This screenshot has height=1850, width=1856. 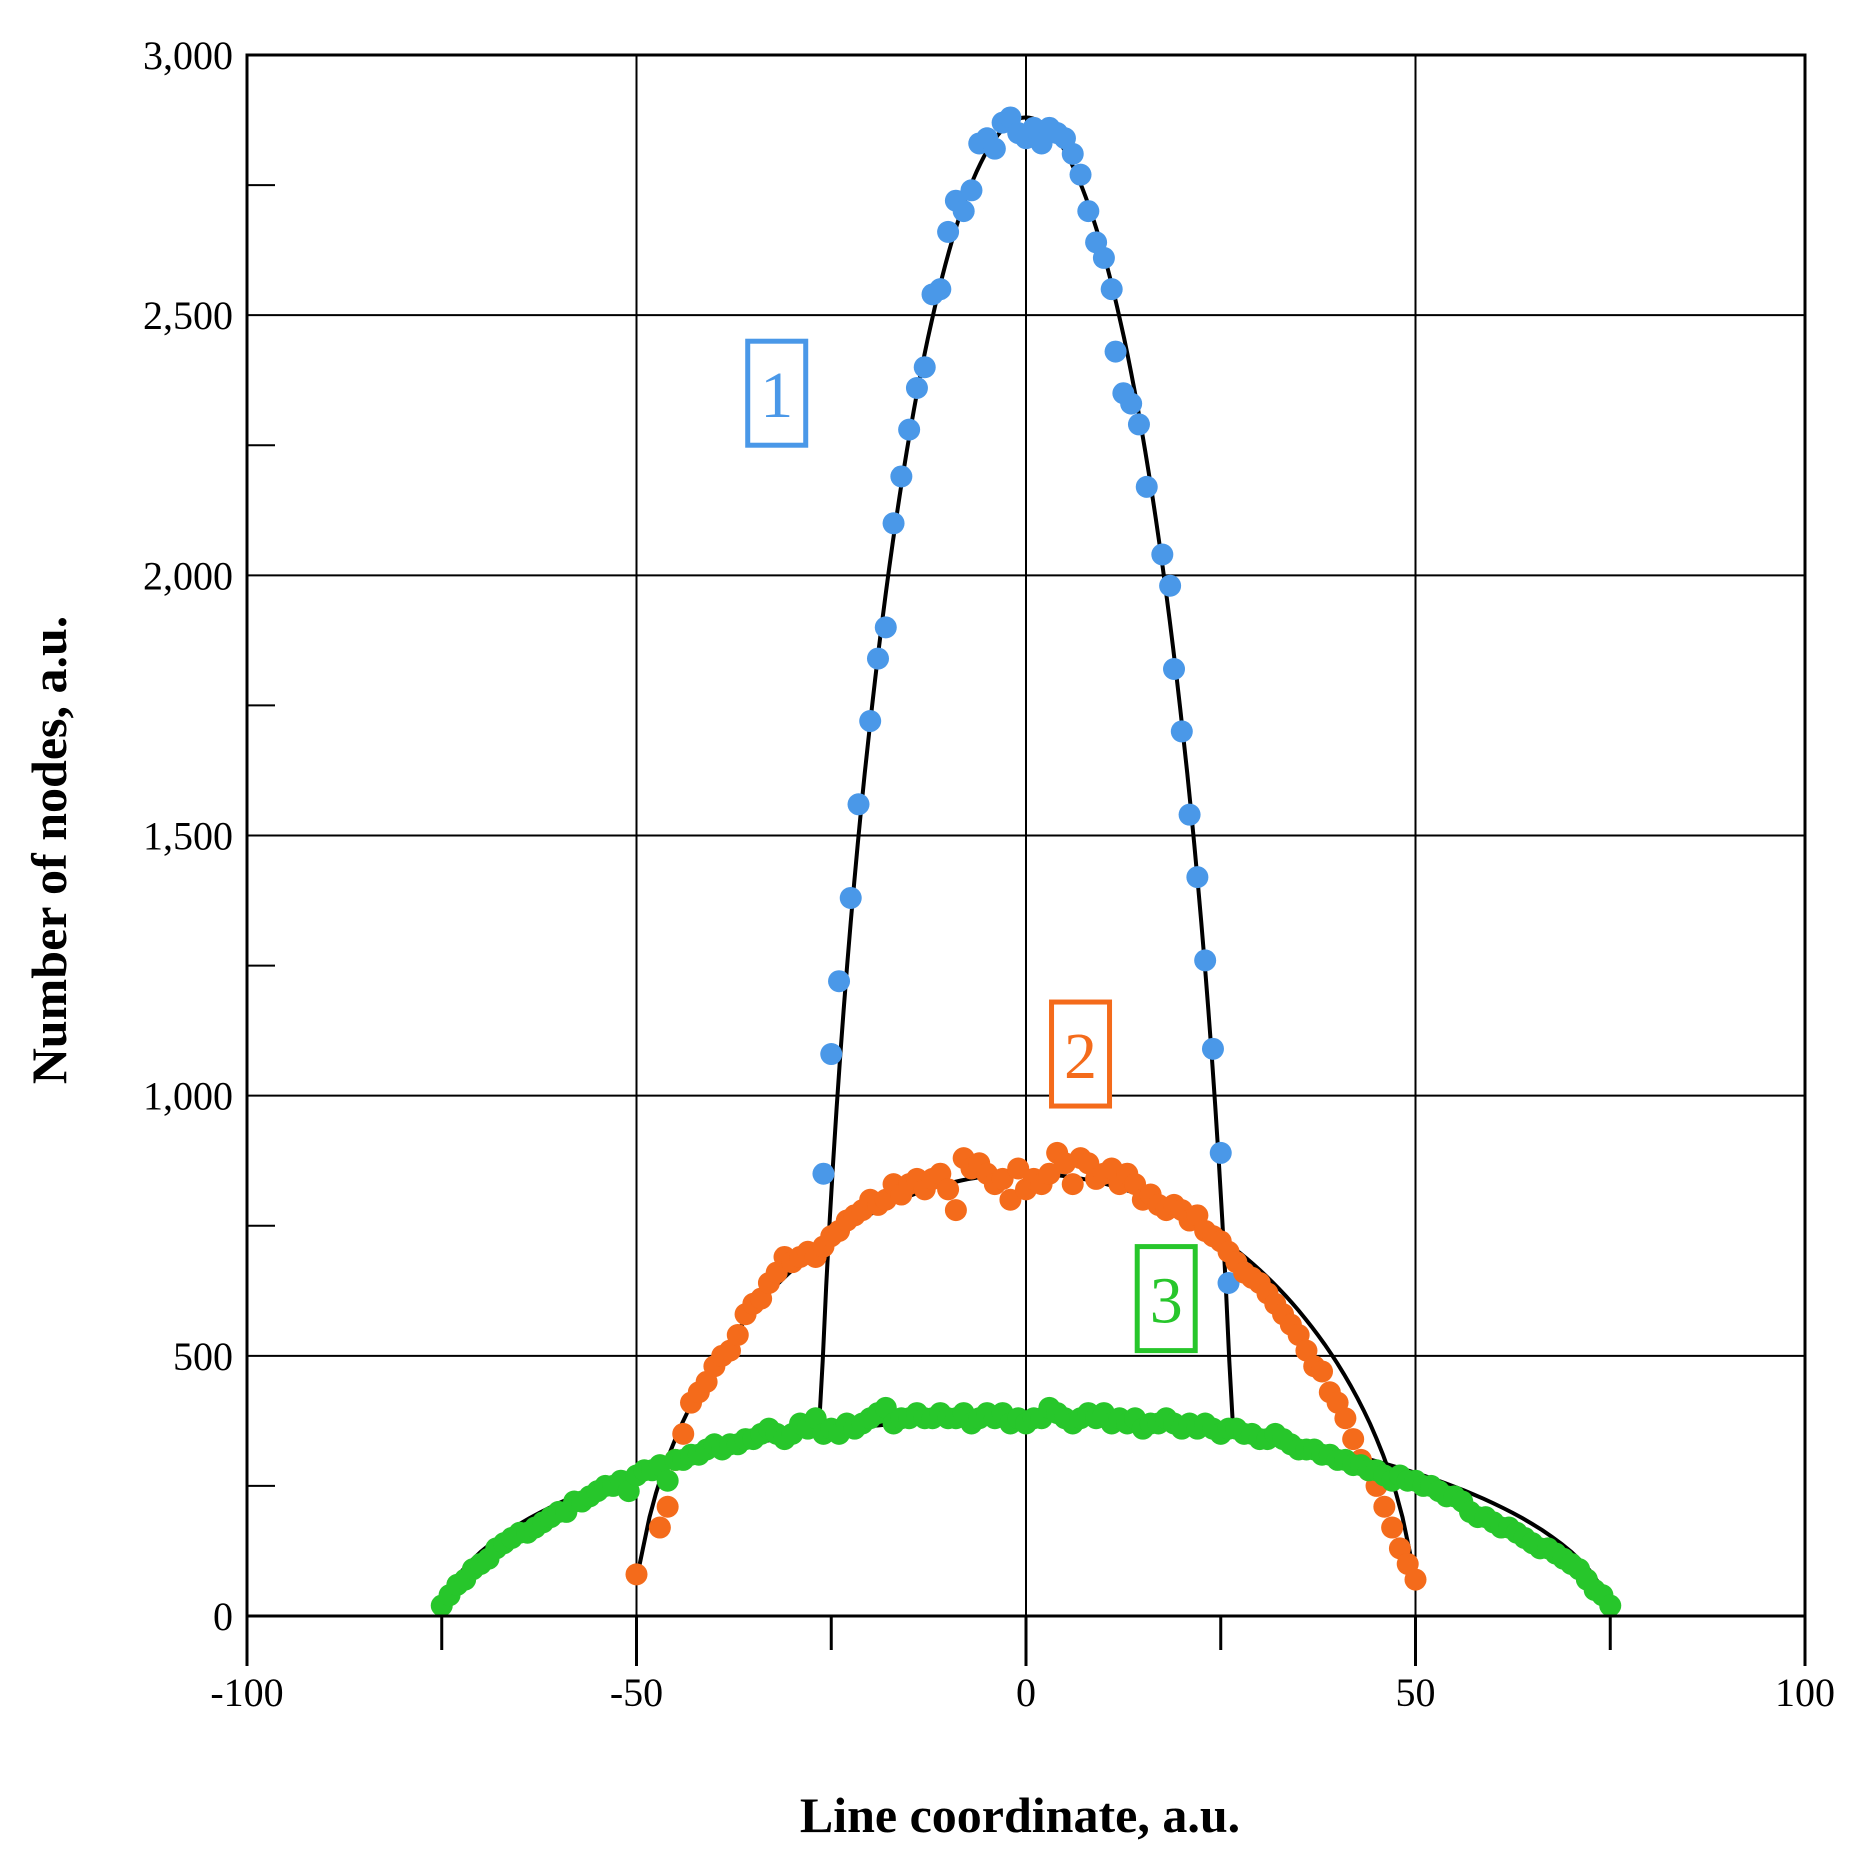 I want to click on series-2-tag-box, so click(x=1081, y=1054).